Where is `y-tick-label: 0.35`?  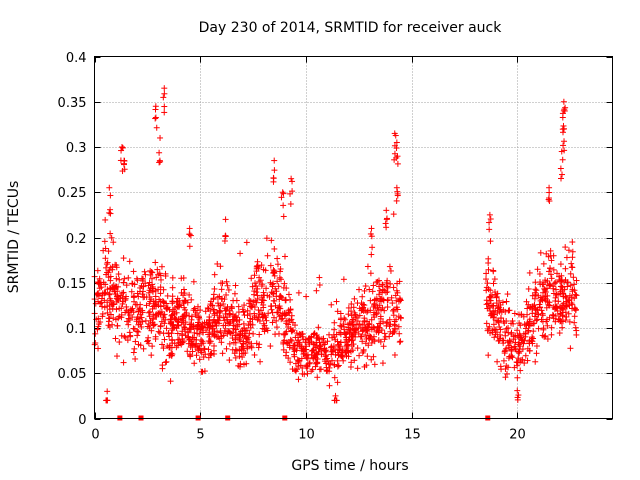 y-tick-label: 0.35 is located at coordinates (72, 103).